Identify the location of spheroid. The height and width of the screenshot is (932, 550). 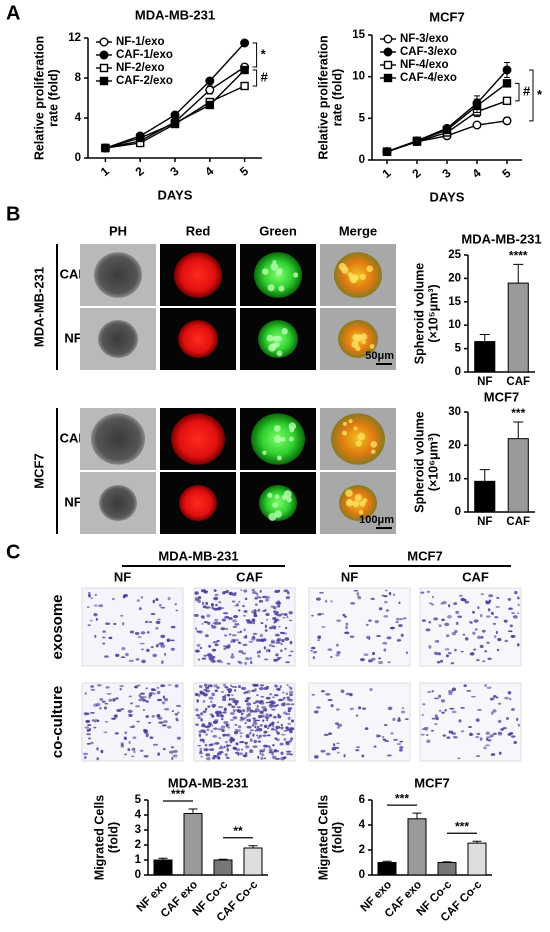
(358, 275).